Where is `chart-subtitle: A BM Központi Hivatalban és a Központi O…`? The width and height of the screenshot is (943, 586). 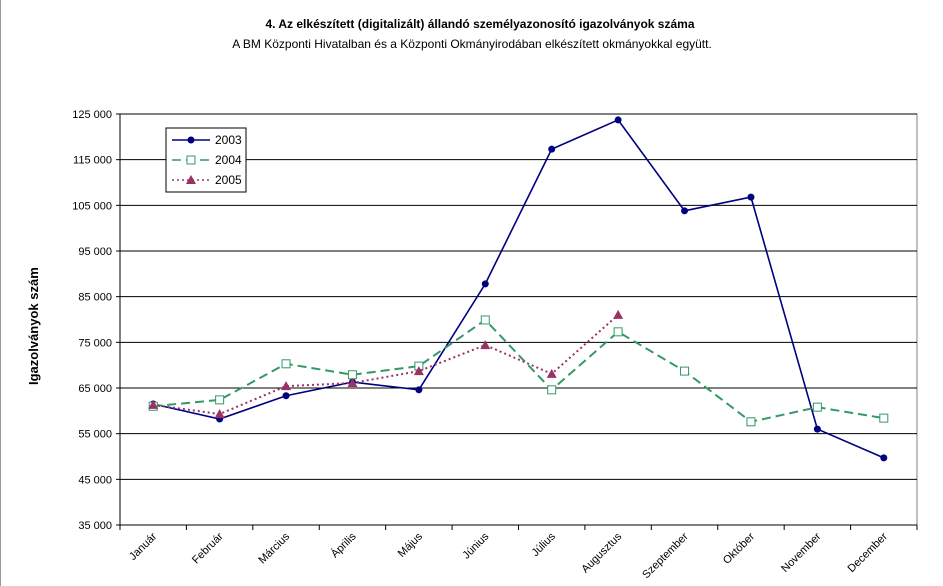
chart-subtitle: A BM Központi Hivatalban és a Központi O… is located at coordinates (472, 44).